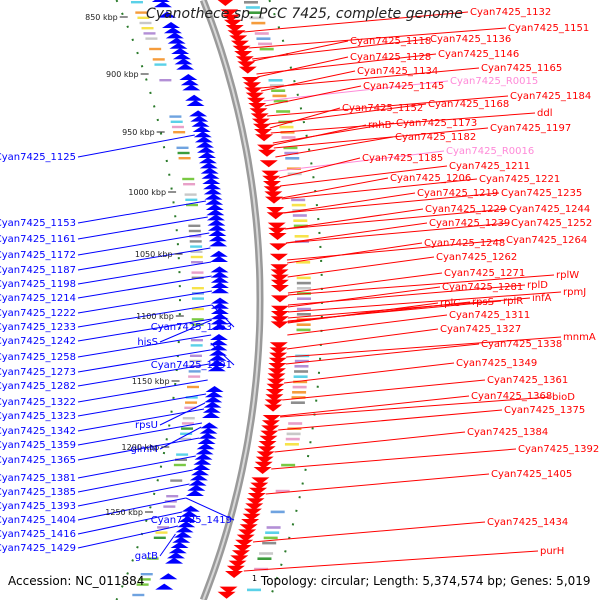 This screenshot has height=600, width=600. I want to click on right-gene-label: Cyan7425_1165, so click(521, 68).